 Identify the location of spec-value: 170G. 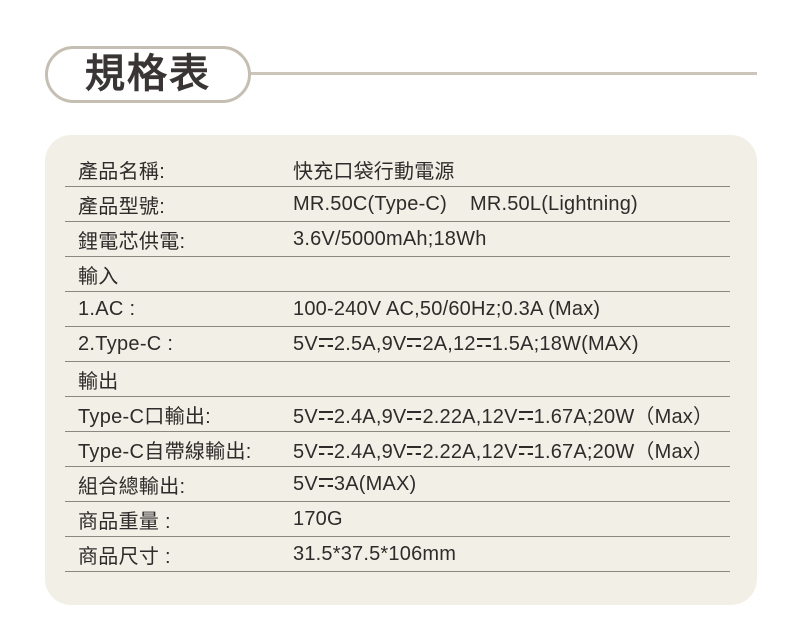
(318, 518).